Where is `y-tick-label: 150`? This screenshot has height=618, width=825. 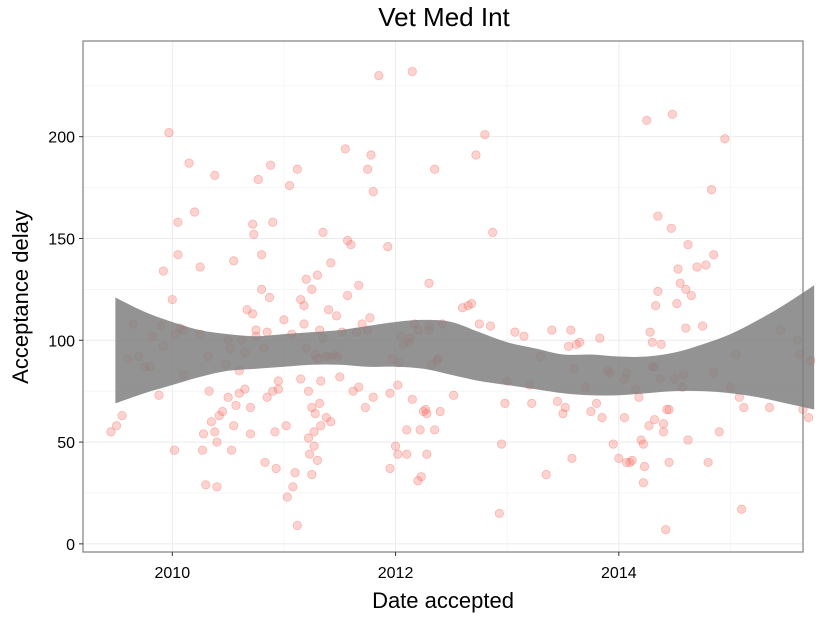
y-tick-label: 150 is located at coordinates (61, 239).